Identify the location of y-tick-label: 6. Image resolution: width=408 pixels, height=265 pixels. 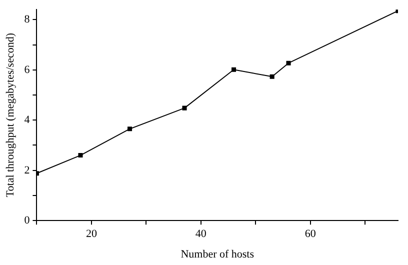
(27, 70).